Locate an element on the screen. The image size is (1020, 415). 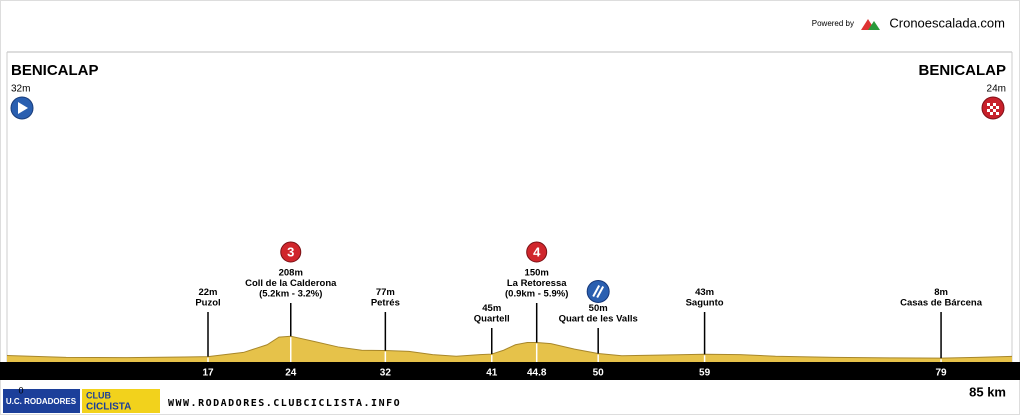
x-tick-label: 44.8 is located at coordinates (537, 373).